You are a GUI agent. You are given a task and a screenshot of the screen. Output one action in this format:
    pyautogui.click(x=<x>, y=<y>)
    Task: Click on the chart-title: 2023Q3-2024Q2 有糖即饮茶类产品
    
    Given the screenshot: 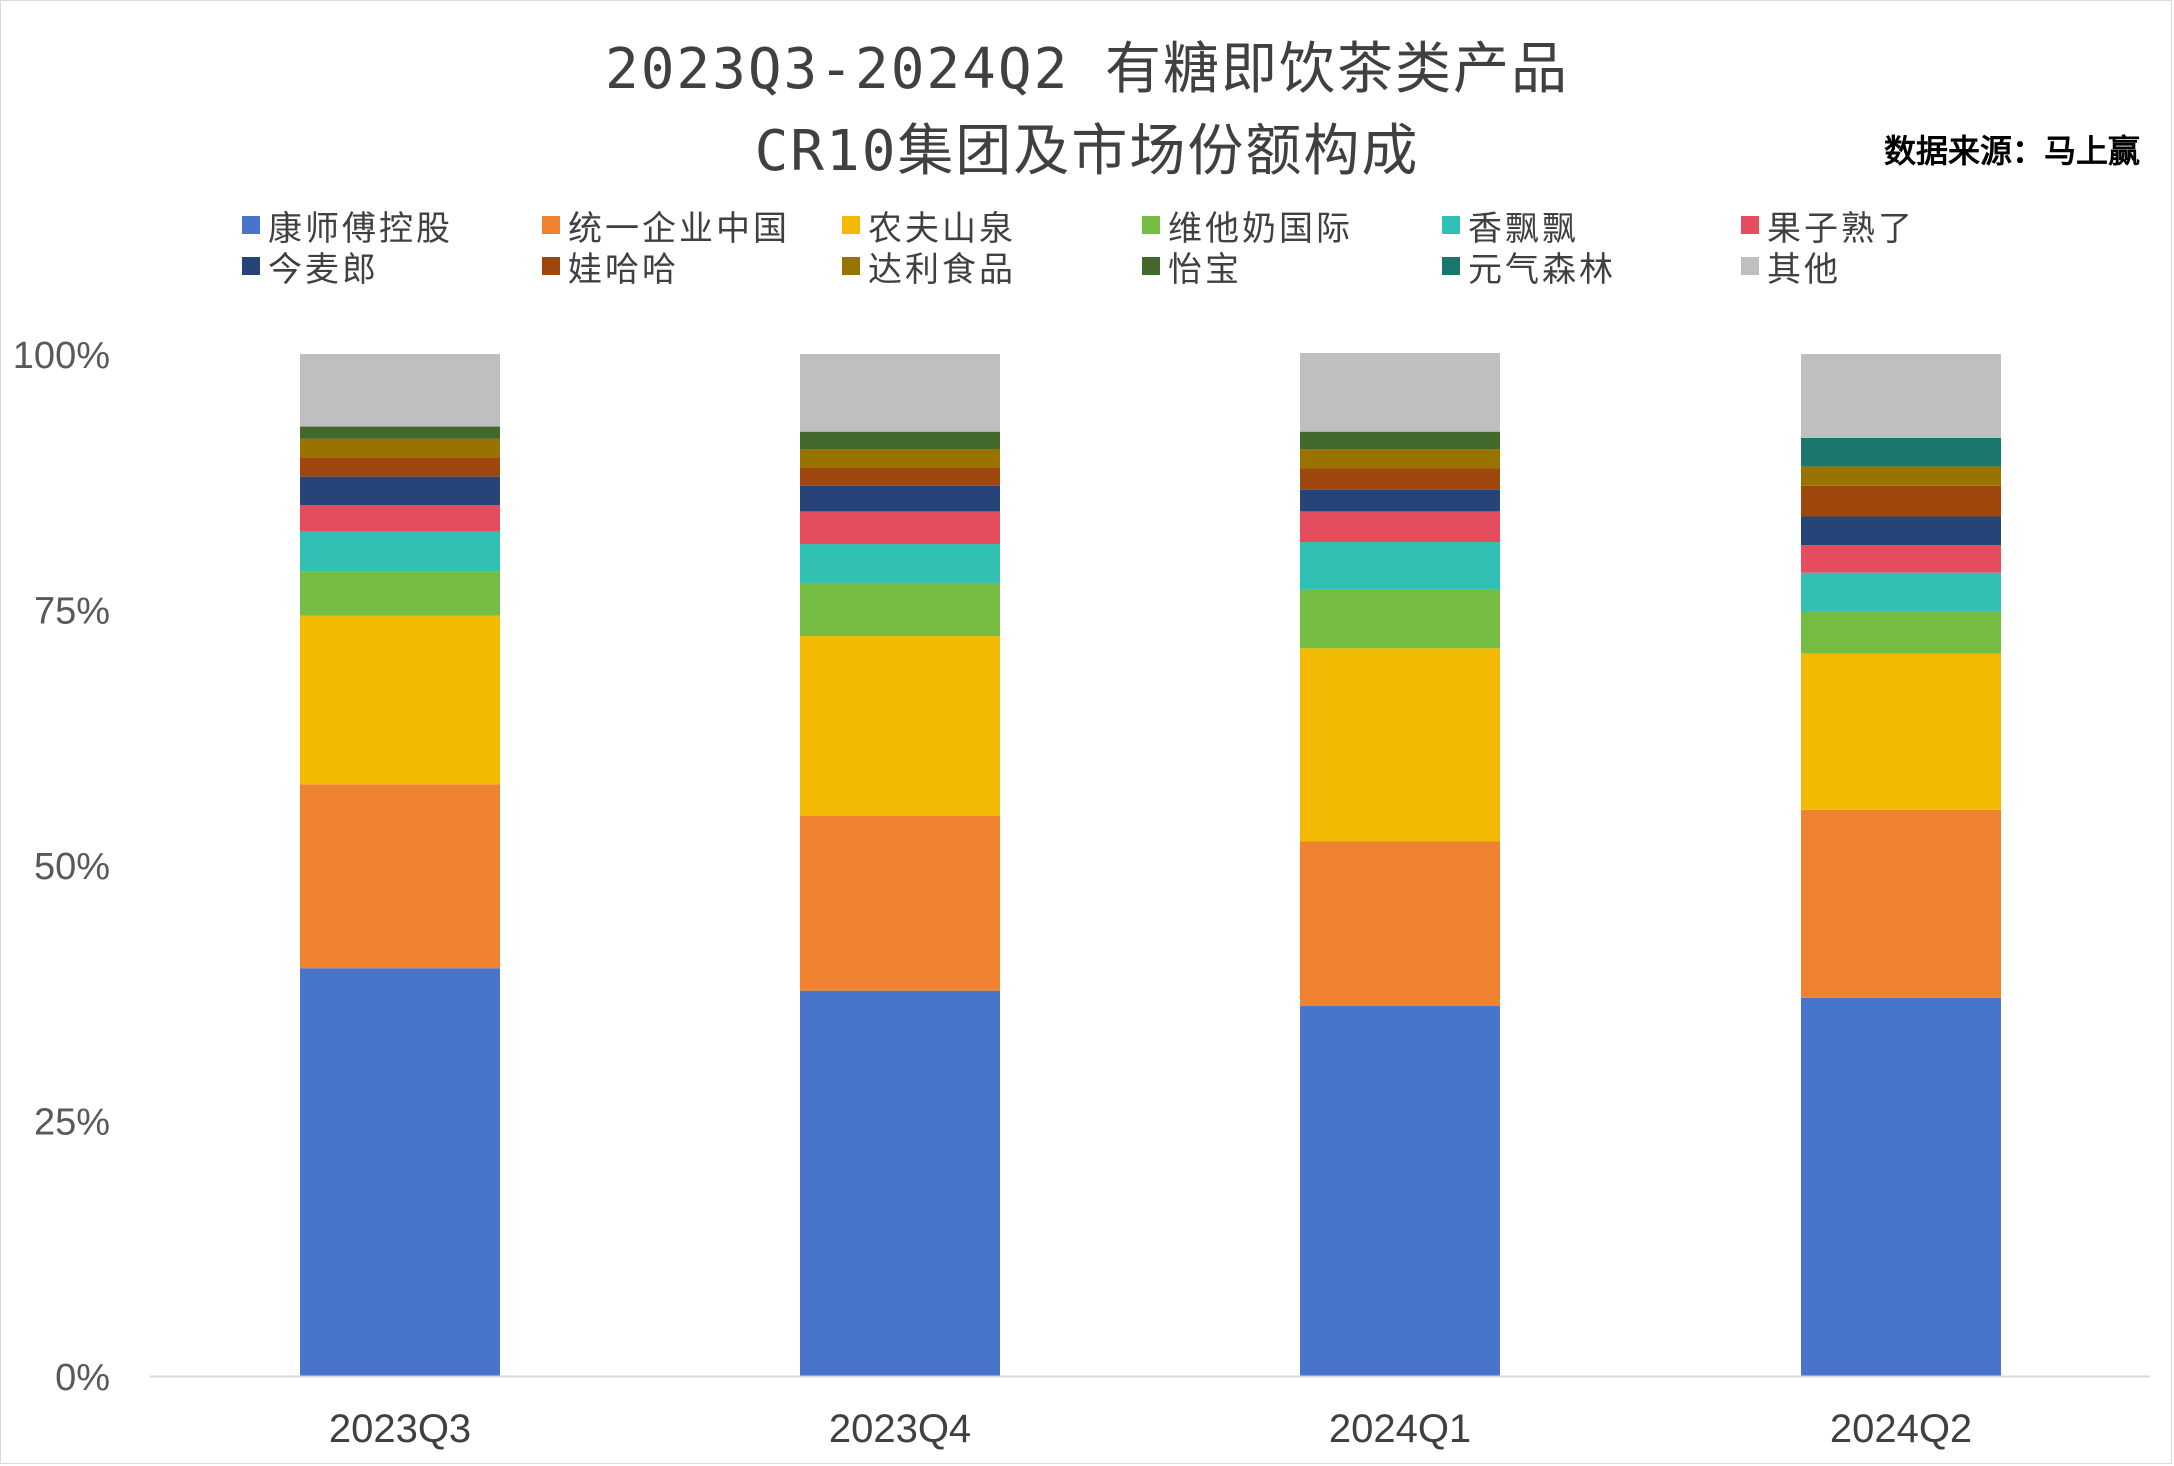 What is the action you would take?
    pyautogui.click(x=1086, y=69)
    